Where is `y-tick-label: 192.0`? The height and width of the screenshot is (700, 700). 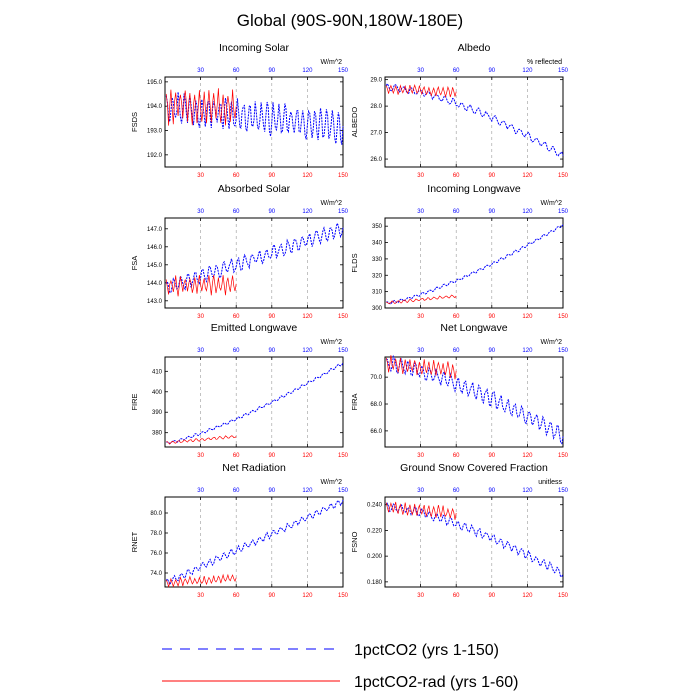
y-tick-label: 192.0 is located at coordinates (155, 156).